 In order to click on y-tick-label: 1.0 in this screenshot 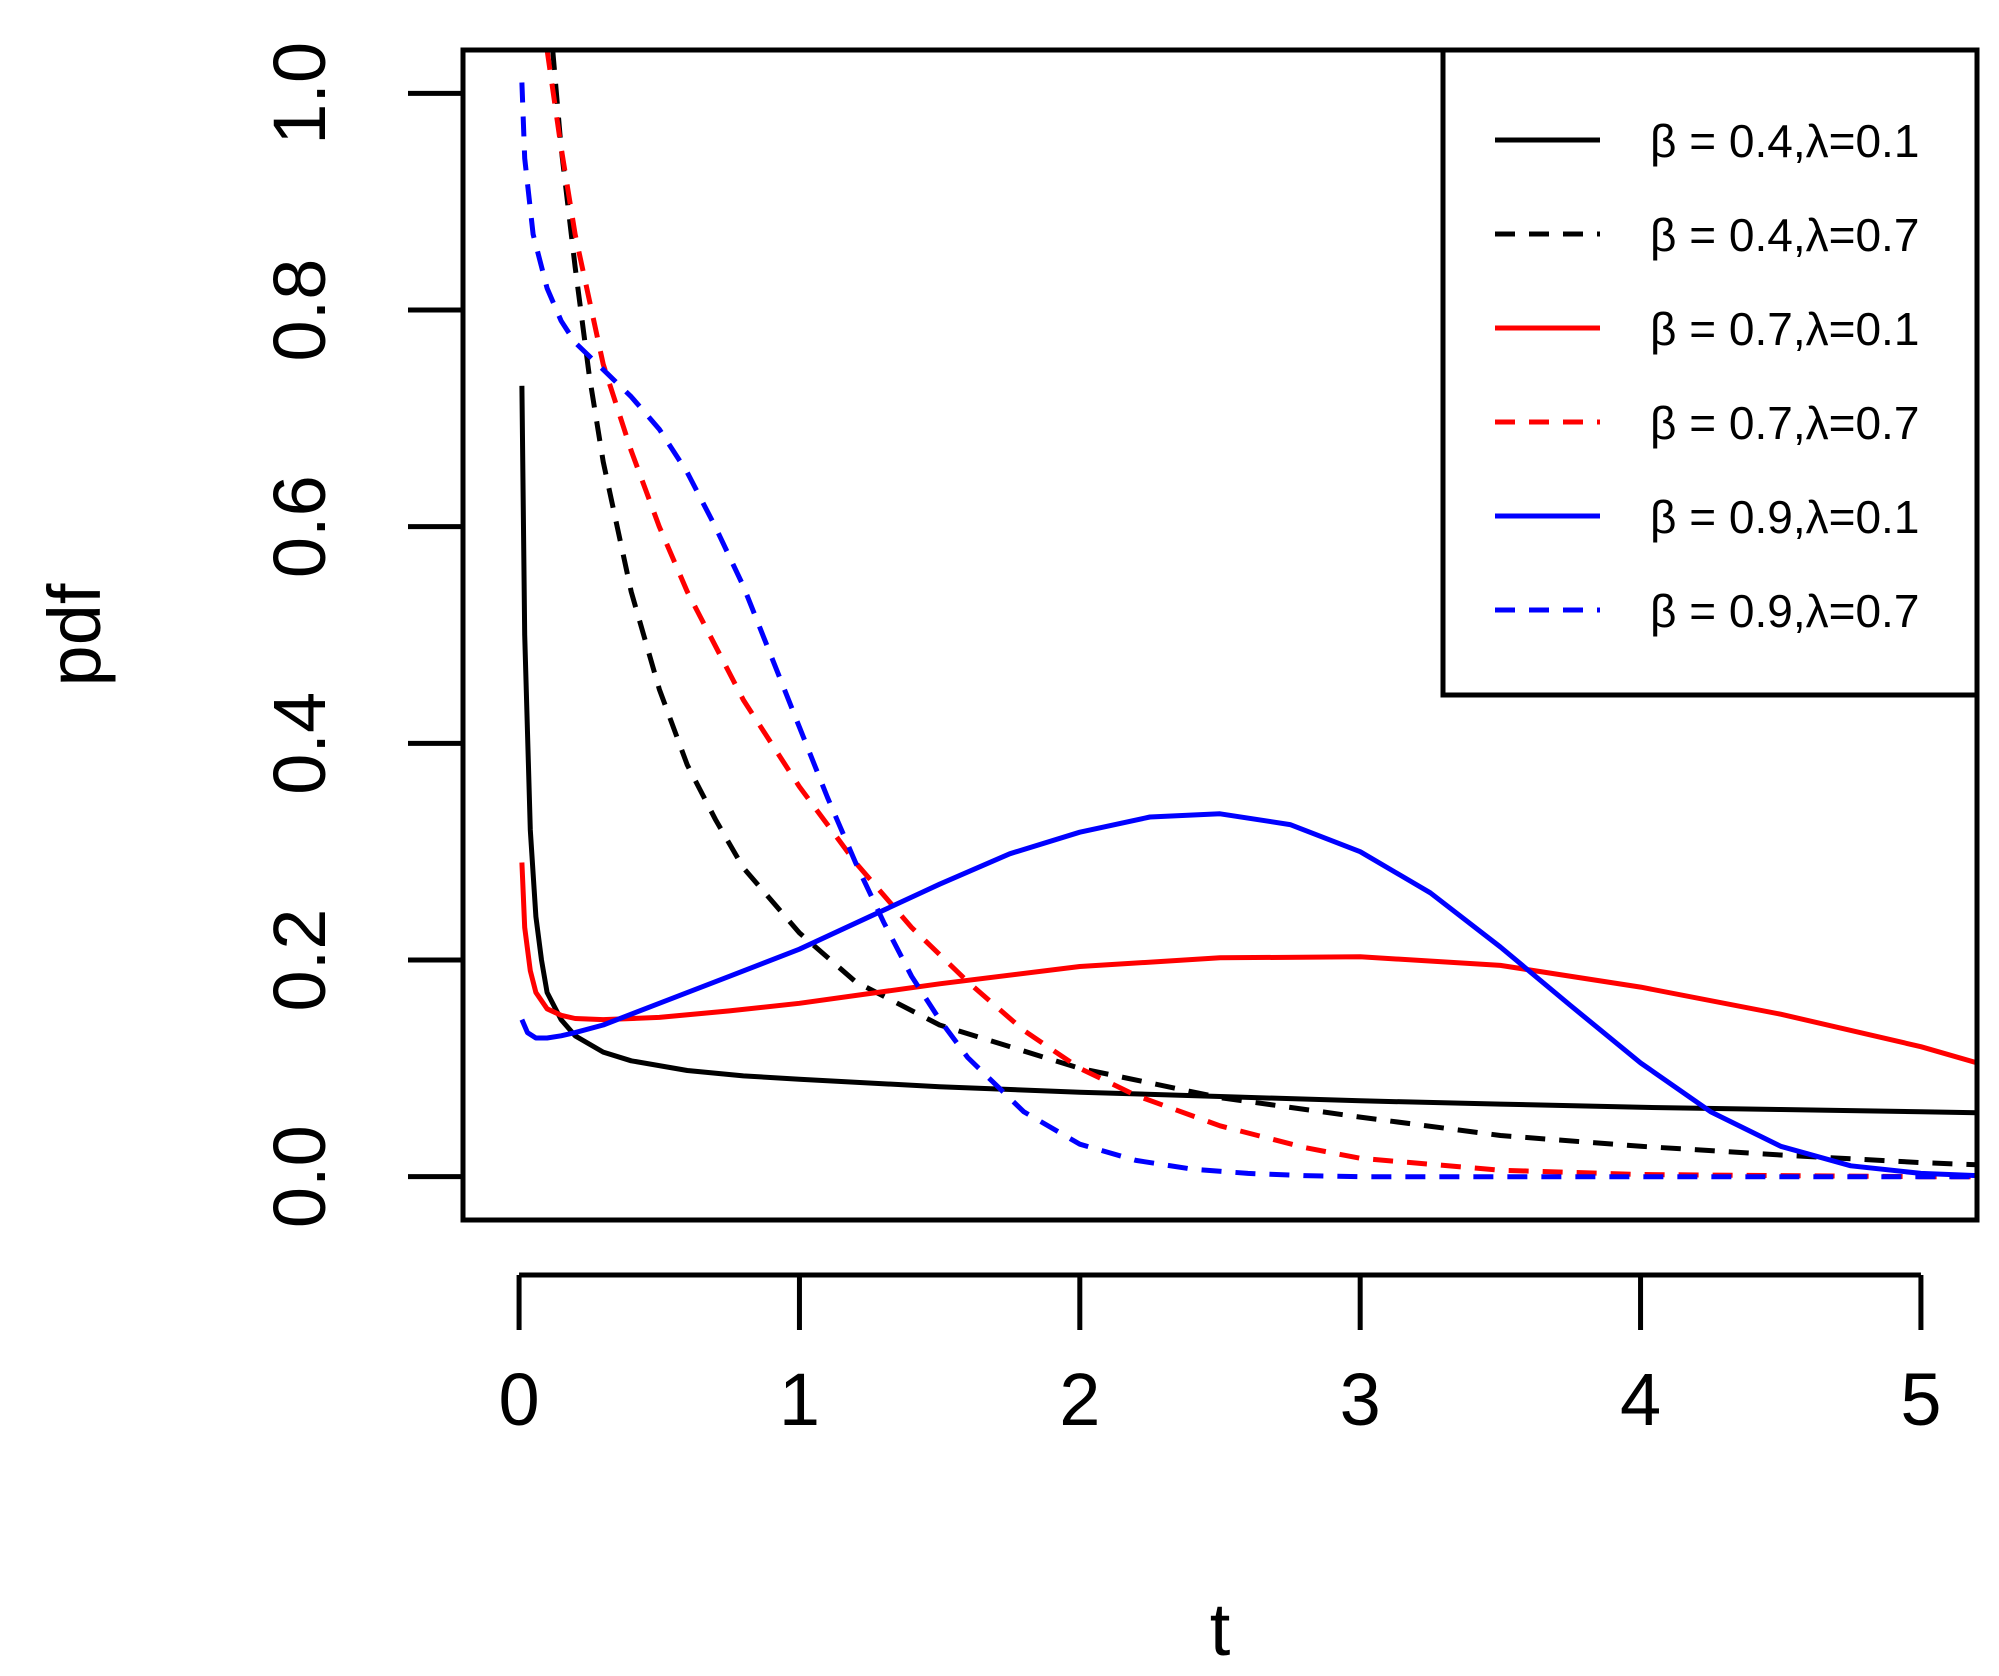, I will do `click(299, 93)`.